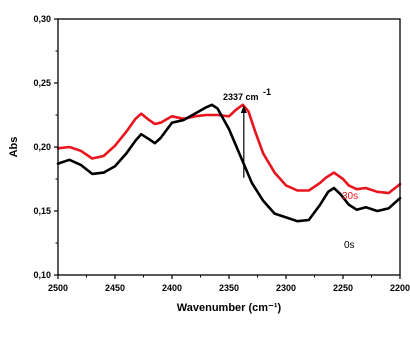  Describe the element at coordinates (349, 245) in the screenshot. I see `legend-label-0s: 0s` at that location.